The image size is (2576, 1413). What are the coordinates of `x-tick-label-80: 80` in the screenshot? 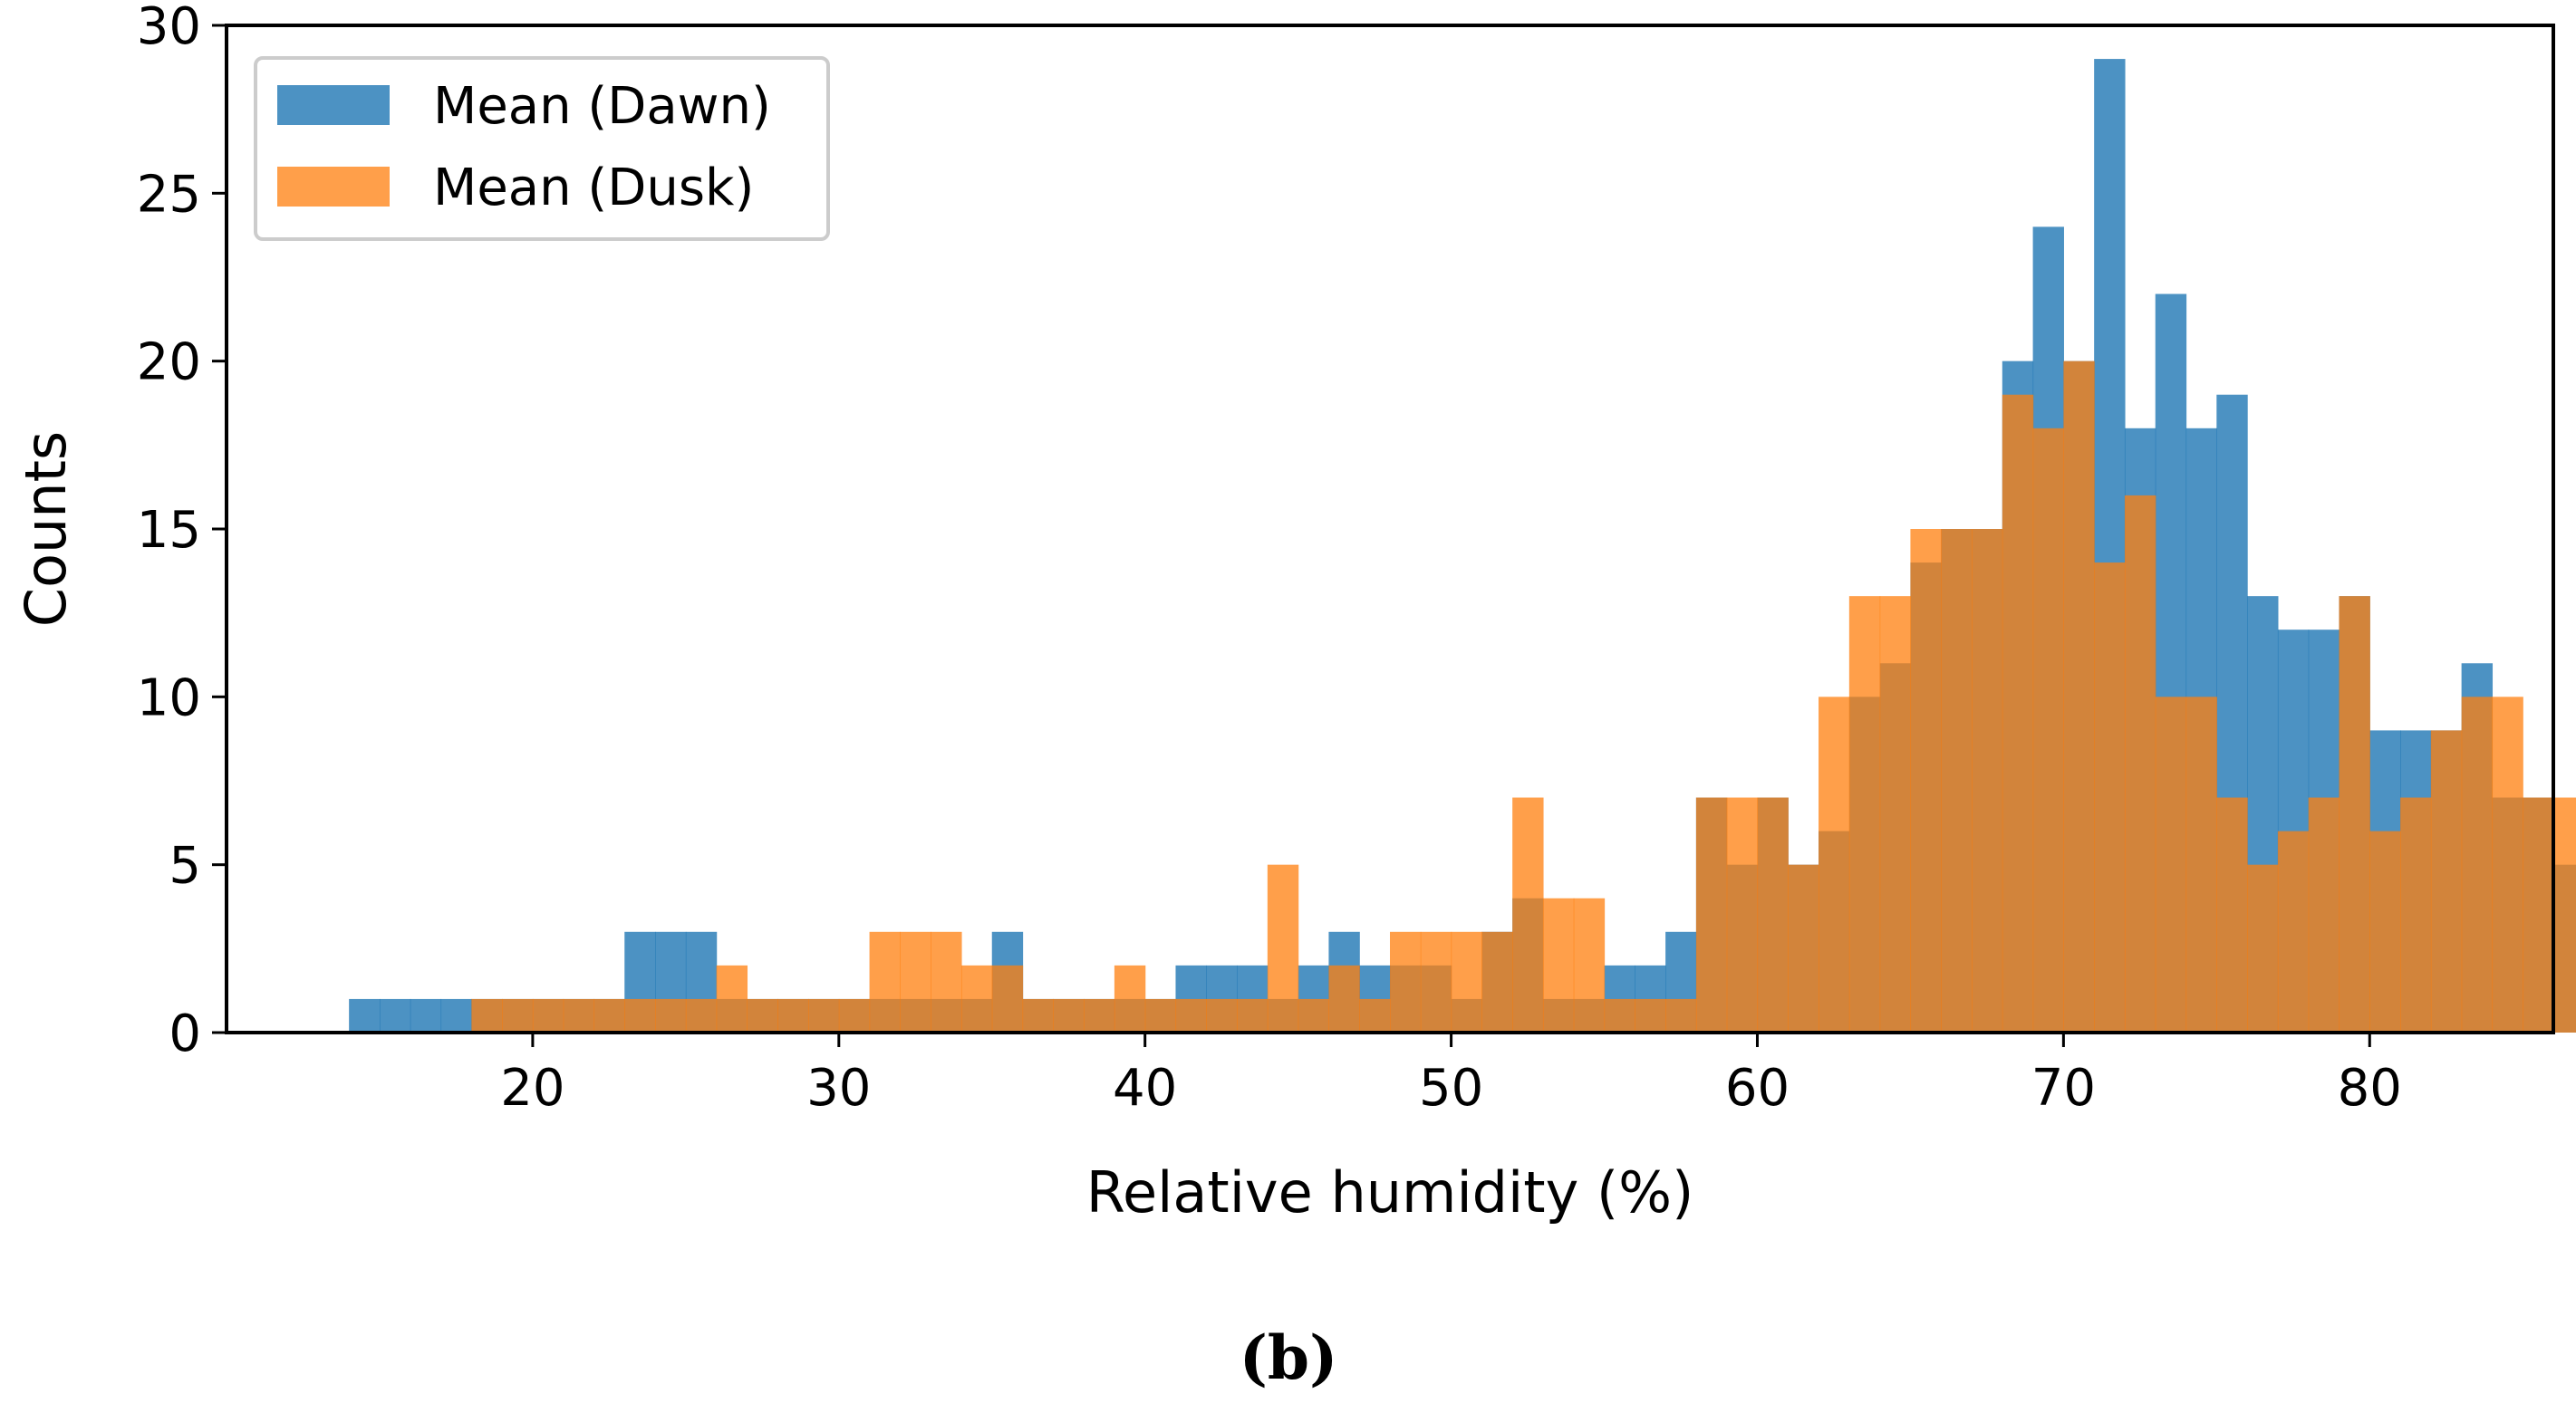 It's located at (2370, 1088).